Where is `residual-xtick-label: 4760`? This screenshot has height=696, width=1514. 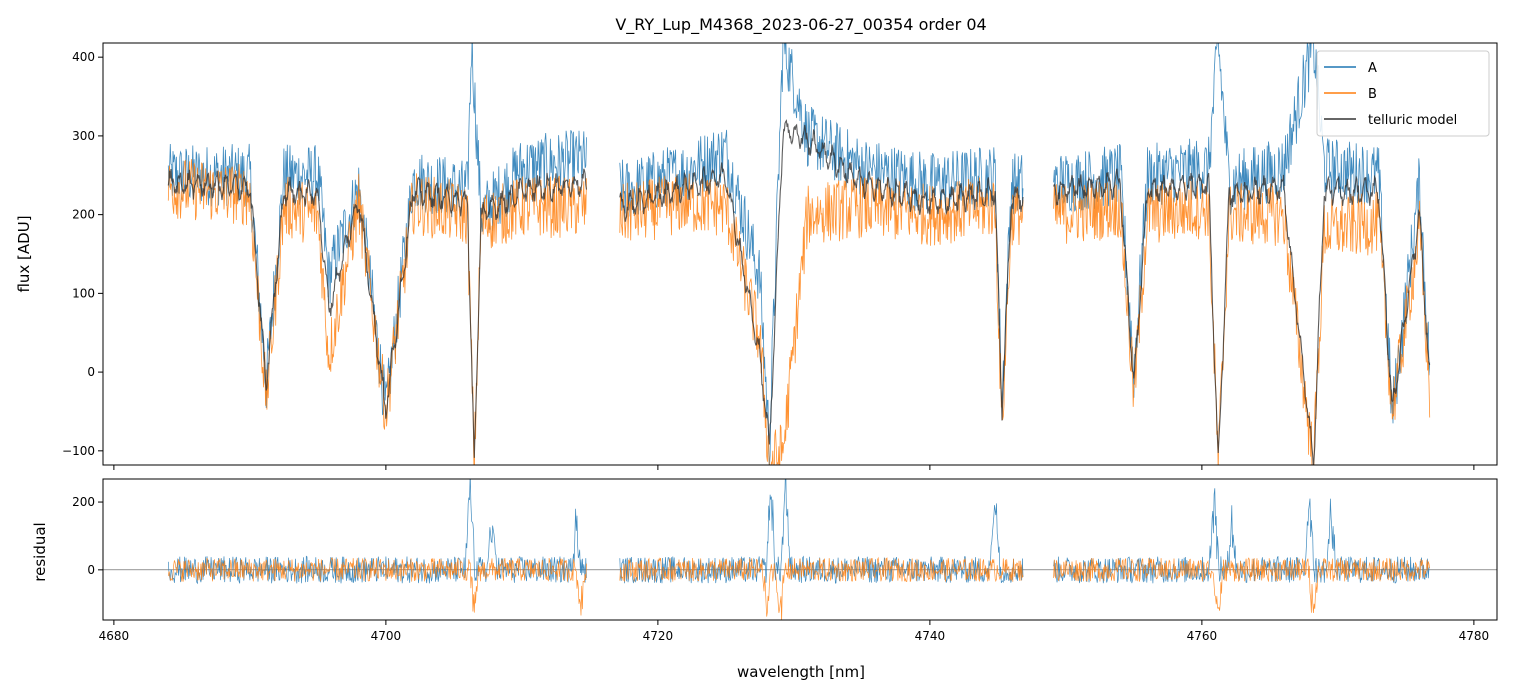
residual-xtick-label: 4760 is located at coordinates (1202, 636).